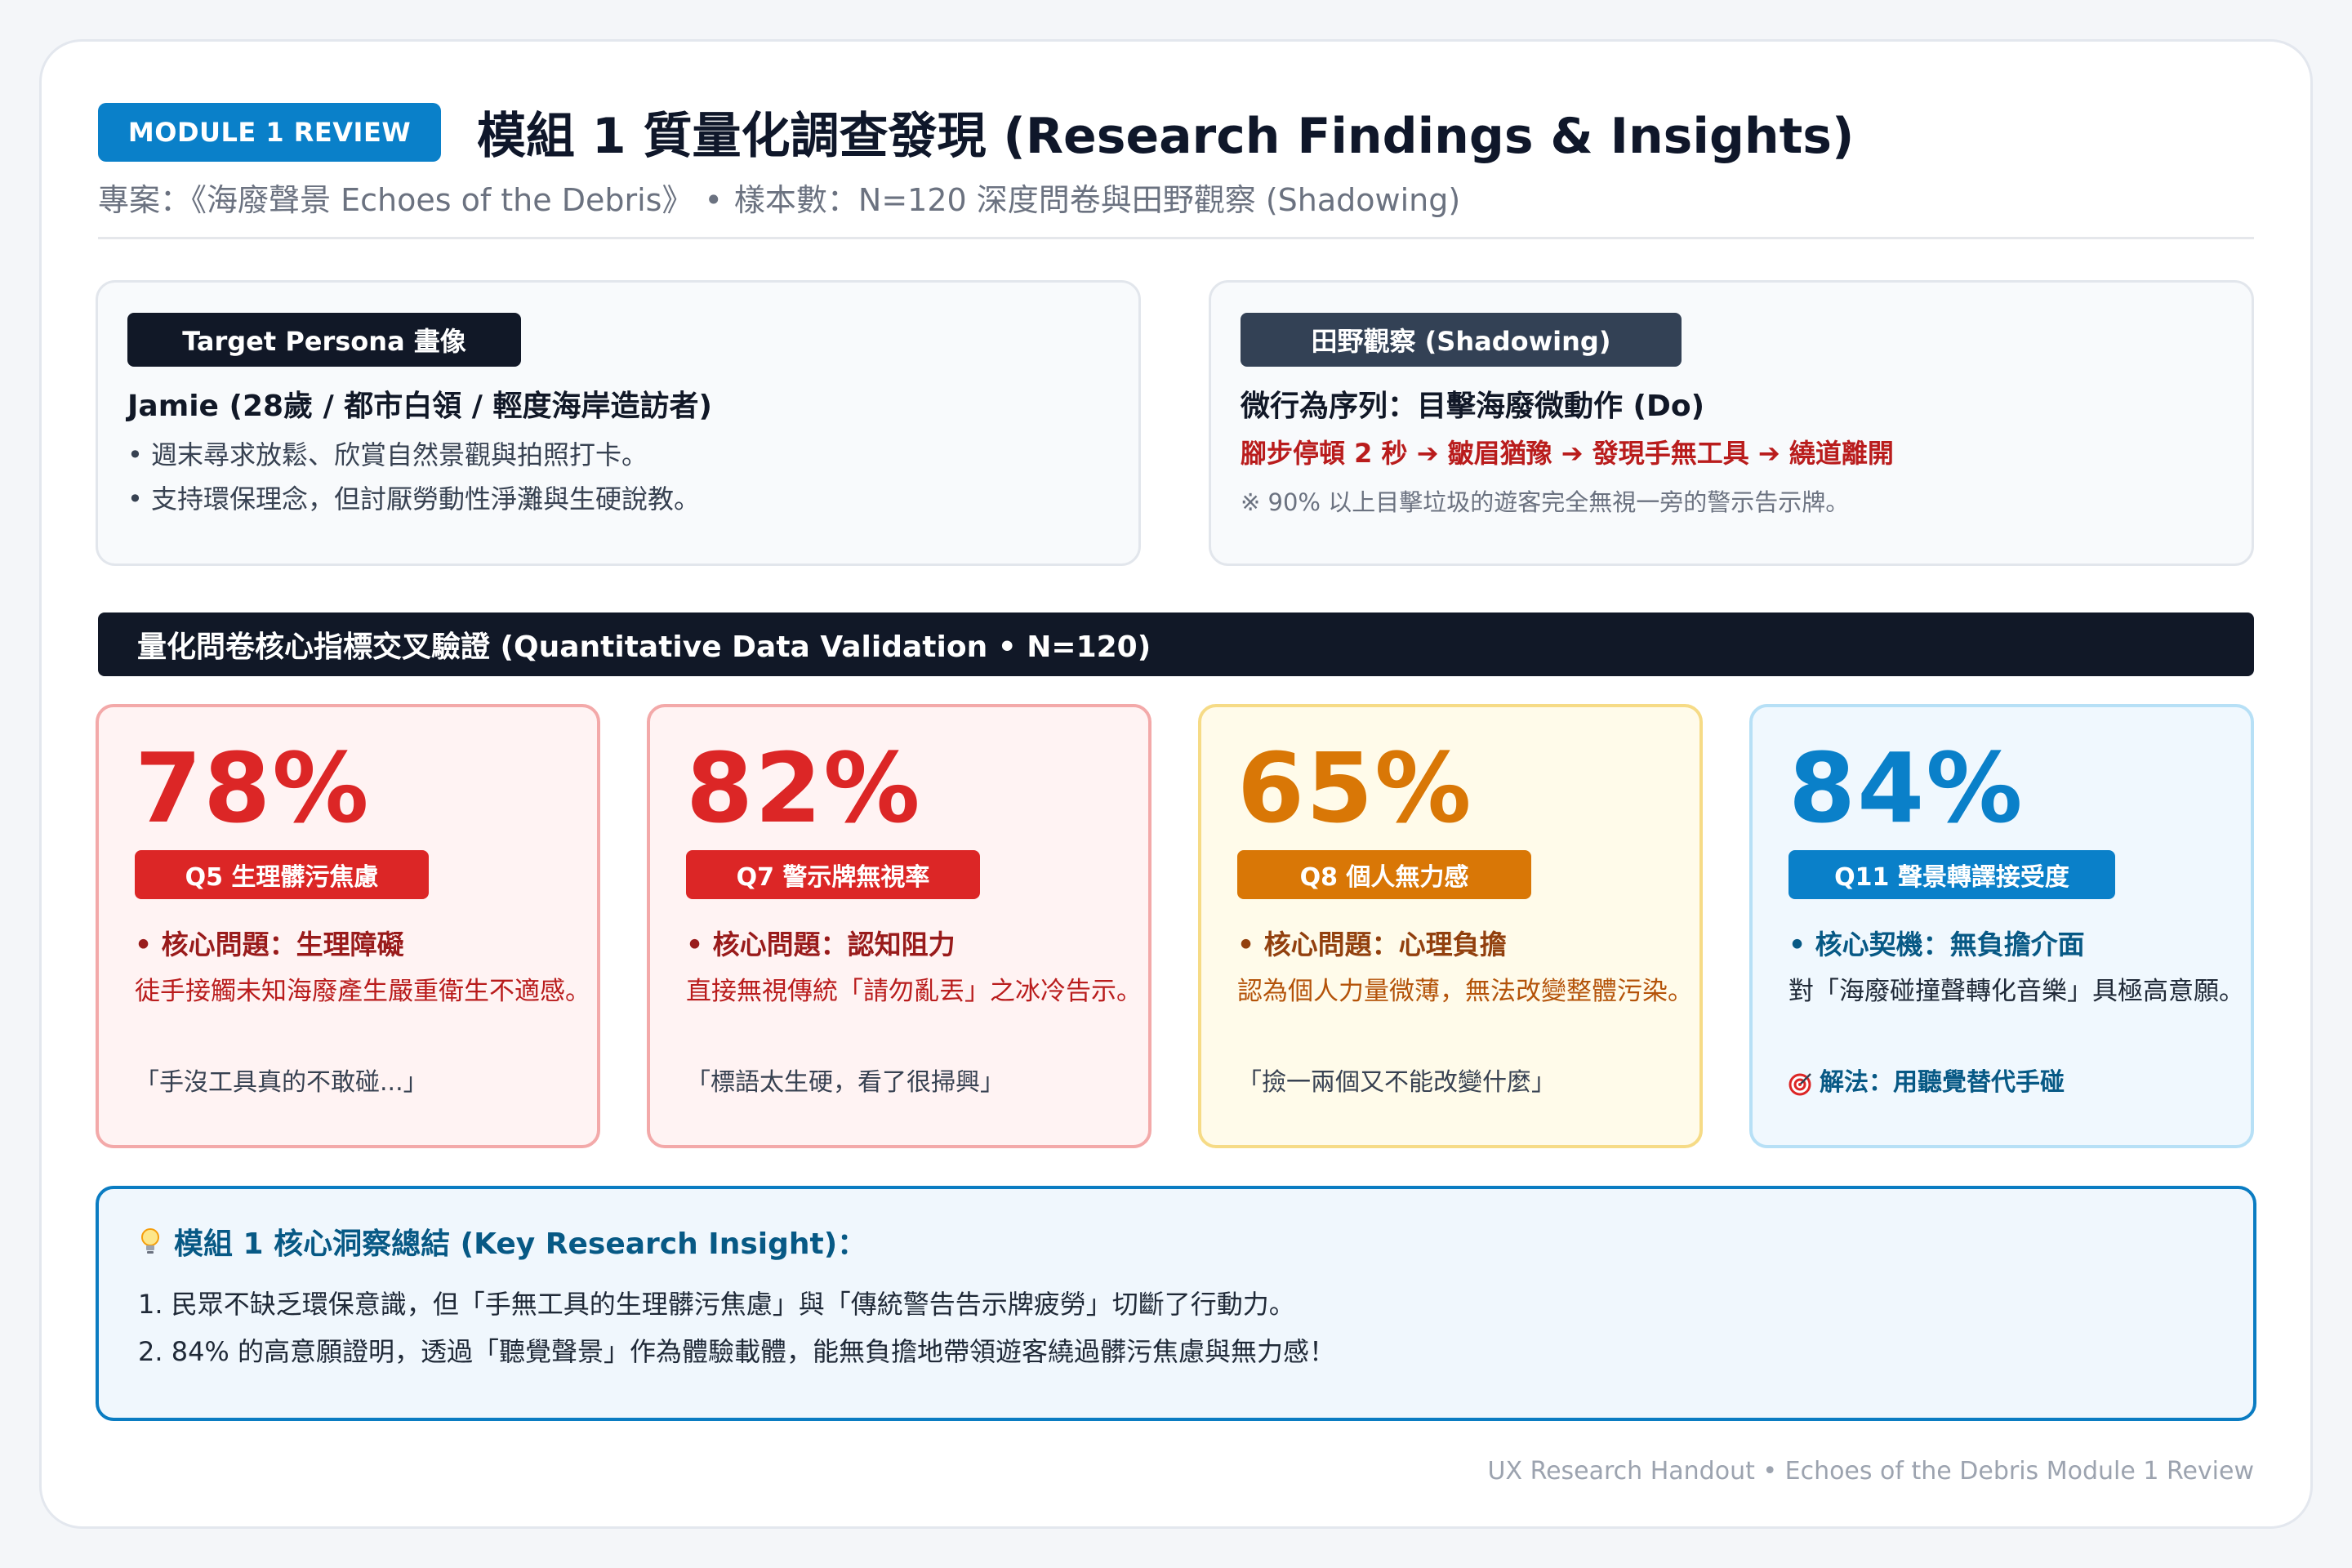 Image resolution: width=2352 pixels, height=1568 pixels. Describe the element at coordinates (269, 945) in the screenshot. I see `stat-issue: • 核心問題：生理障礙` at that location.